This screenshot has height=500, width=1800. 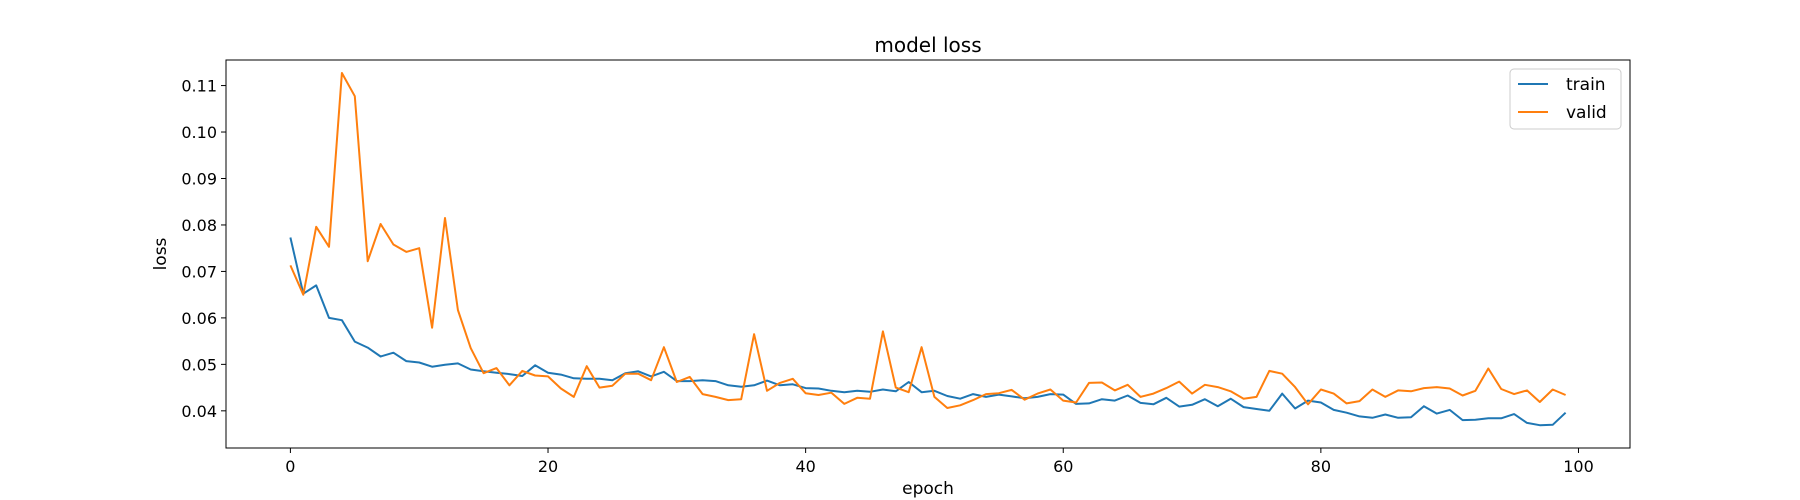 What do you see at coordinates (199, 178) in the screenshot?
I see `y-tick-label: 0.09` at bounding box center [199, 178].